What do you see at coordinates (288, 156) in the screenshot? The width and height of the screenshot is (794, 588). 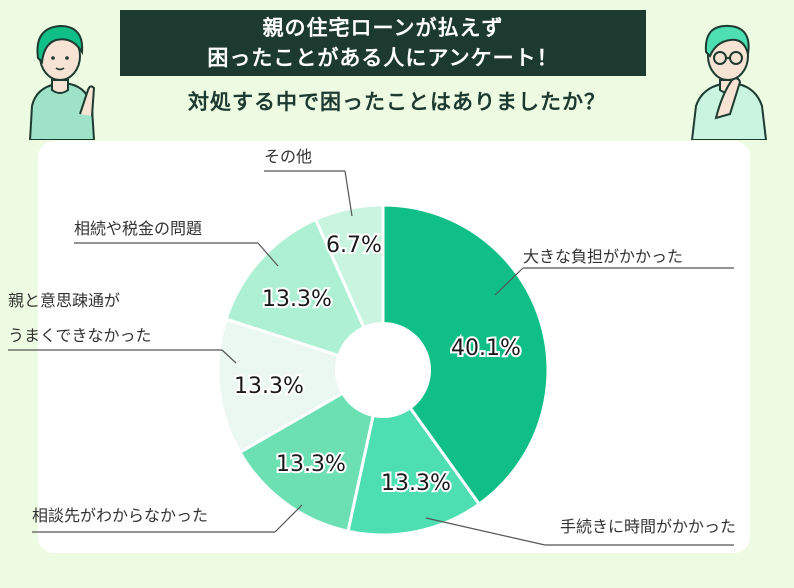 I see `slice-category-label: その他` at bounding box center [288, 156].